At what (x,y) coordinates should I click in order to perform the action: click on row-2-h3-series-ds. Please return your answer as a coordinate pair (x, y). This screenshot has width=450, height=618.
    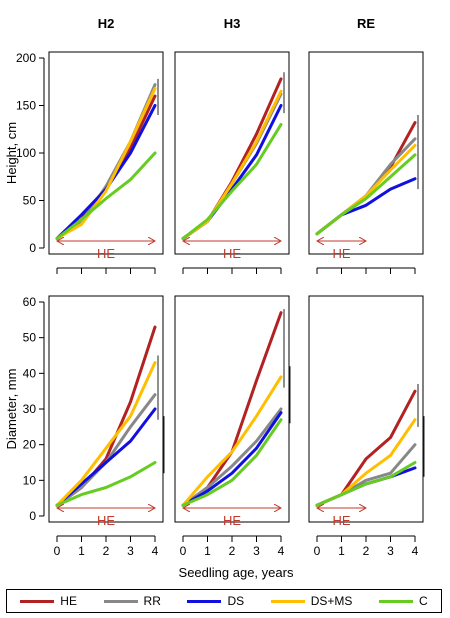
    Looking at the image, I should click on (232, 459).